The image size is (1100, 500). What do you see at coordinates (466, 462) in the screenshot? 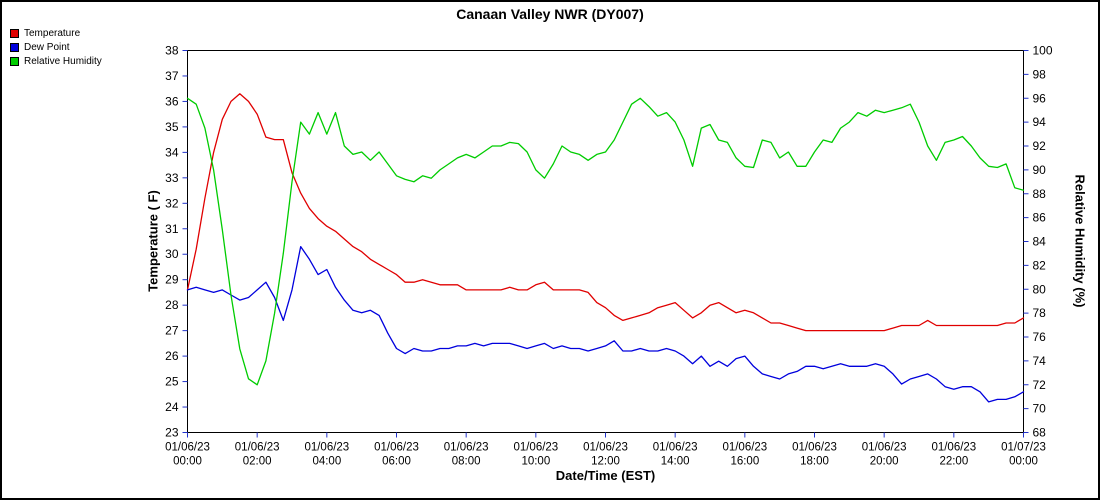
I see `x-tick-label-time: 08:00` at bounding box center [466, 462].